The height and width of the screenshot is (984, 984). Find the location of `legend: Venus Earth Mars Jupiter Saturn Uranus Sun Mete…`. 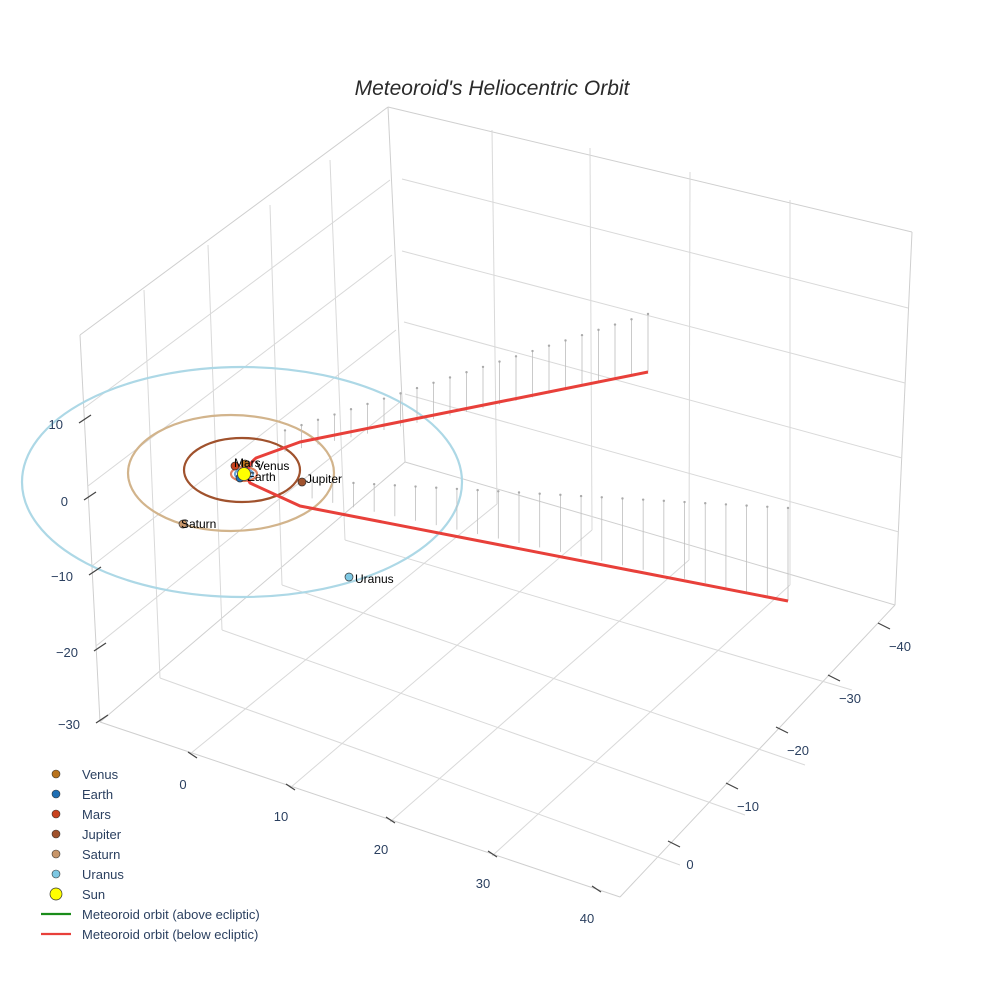

legend: Venus Earth Mars Jupiter Saturn Uranus Sun Mete… is located at coordinates (150, 854).